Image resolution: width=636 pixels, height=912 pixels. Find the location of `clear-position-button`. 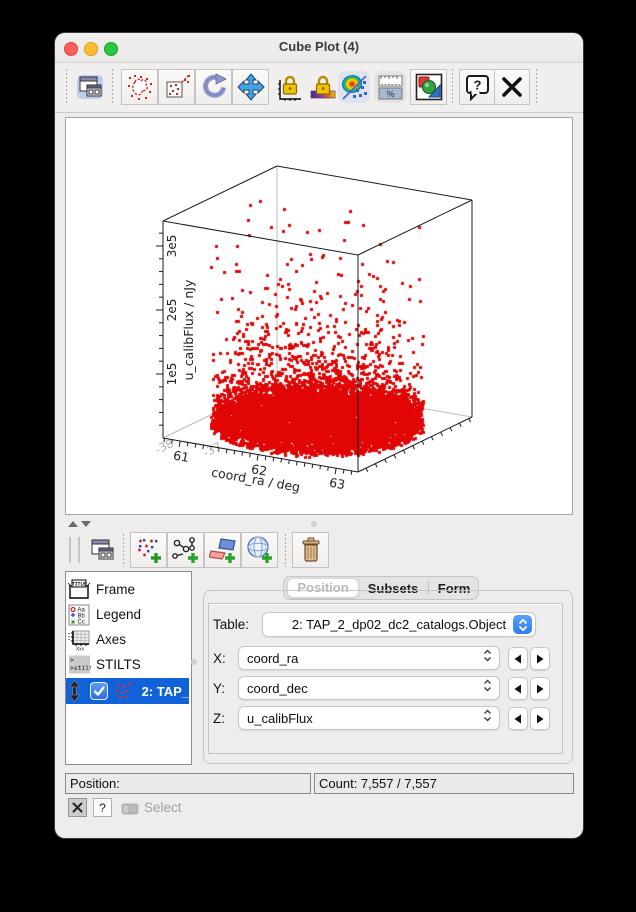

clear-position-button is located at coordinates (77, 807).